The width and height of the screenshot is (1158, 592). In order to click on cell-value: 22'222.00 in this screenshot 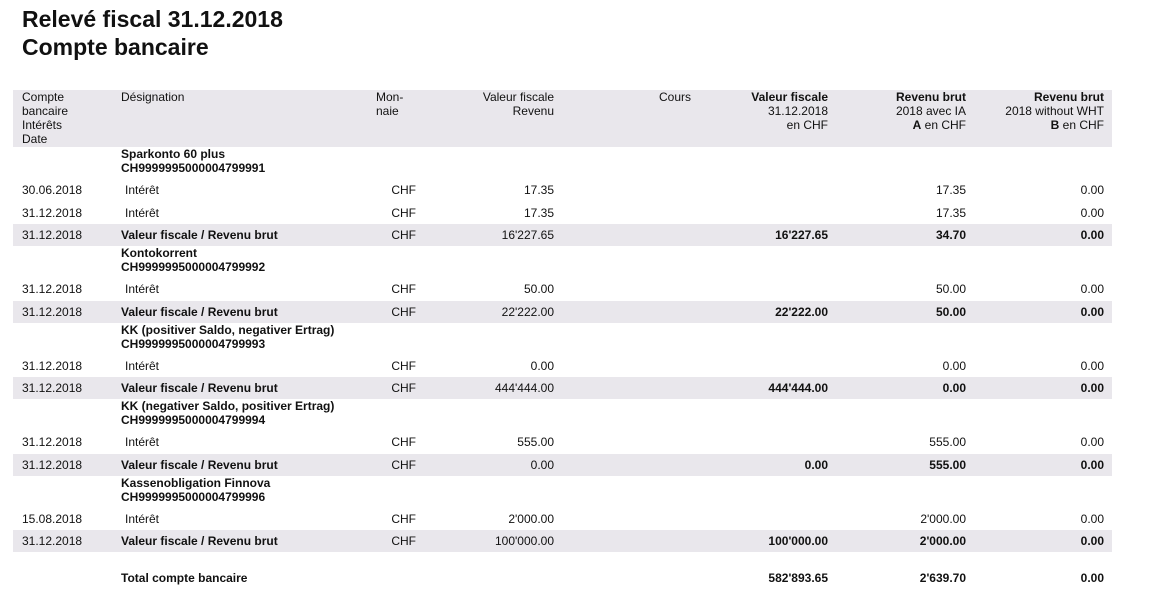, I will do `click(527, 311)`.